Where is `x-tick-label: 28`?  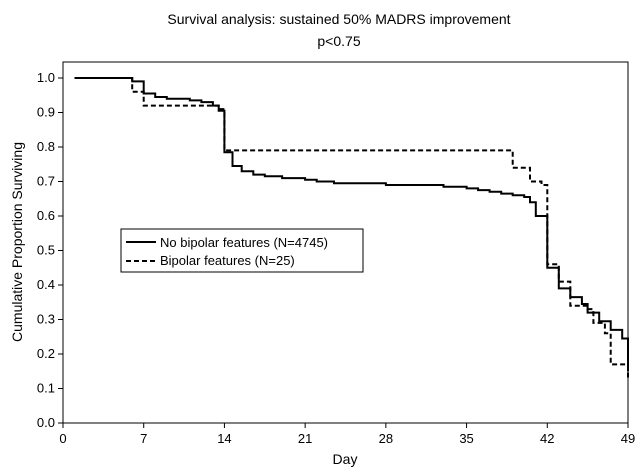
x-tick-label: 28 is located at coordinates (386, 438).